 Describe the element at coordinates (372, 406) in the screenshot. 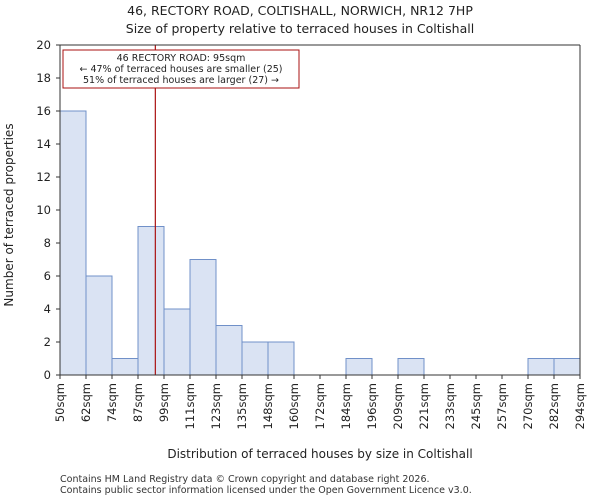

I see `x-tick-label-196sqm: 196sqm` at that location.